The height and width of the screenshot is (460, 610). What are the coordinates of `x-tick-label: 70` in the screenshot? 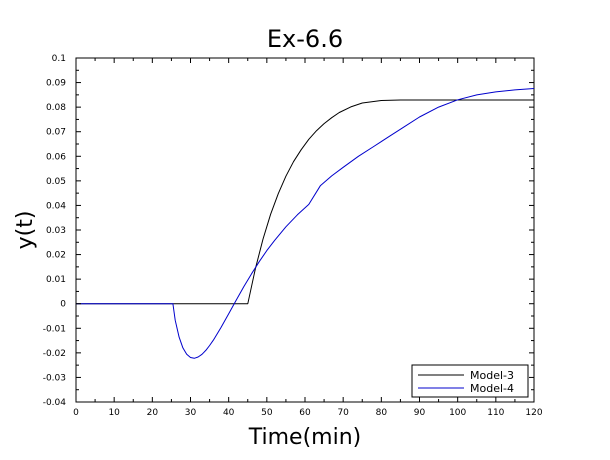 It's located at (343, 413).